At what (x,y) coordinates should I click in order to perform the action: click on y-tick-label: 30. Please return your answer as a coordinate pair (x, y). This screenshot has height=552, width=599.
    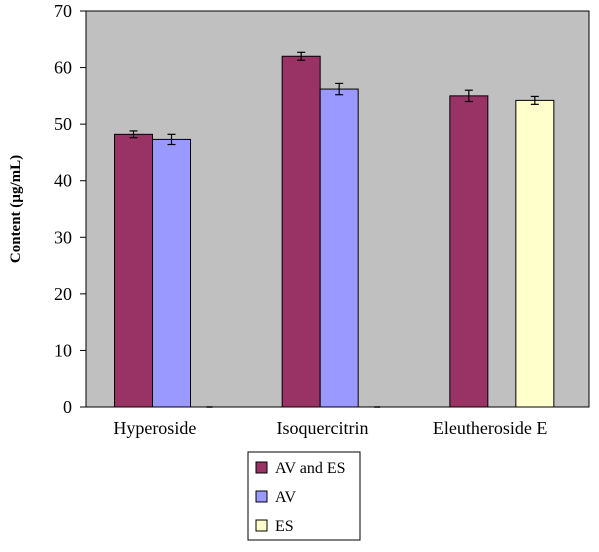
    Looking at the image, I should click on (63, 237).